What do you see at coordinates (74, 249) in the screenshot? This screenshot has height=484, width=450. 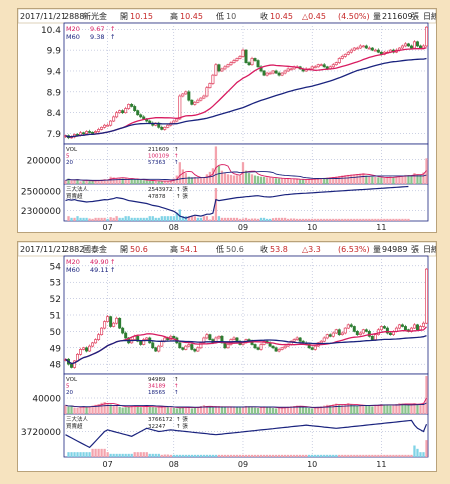 I see `header-code: 2882` at bounding box center [74, 249].